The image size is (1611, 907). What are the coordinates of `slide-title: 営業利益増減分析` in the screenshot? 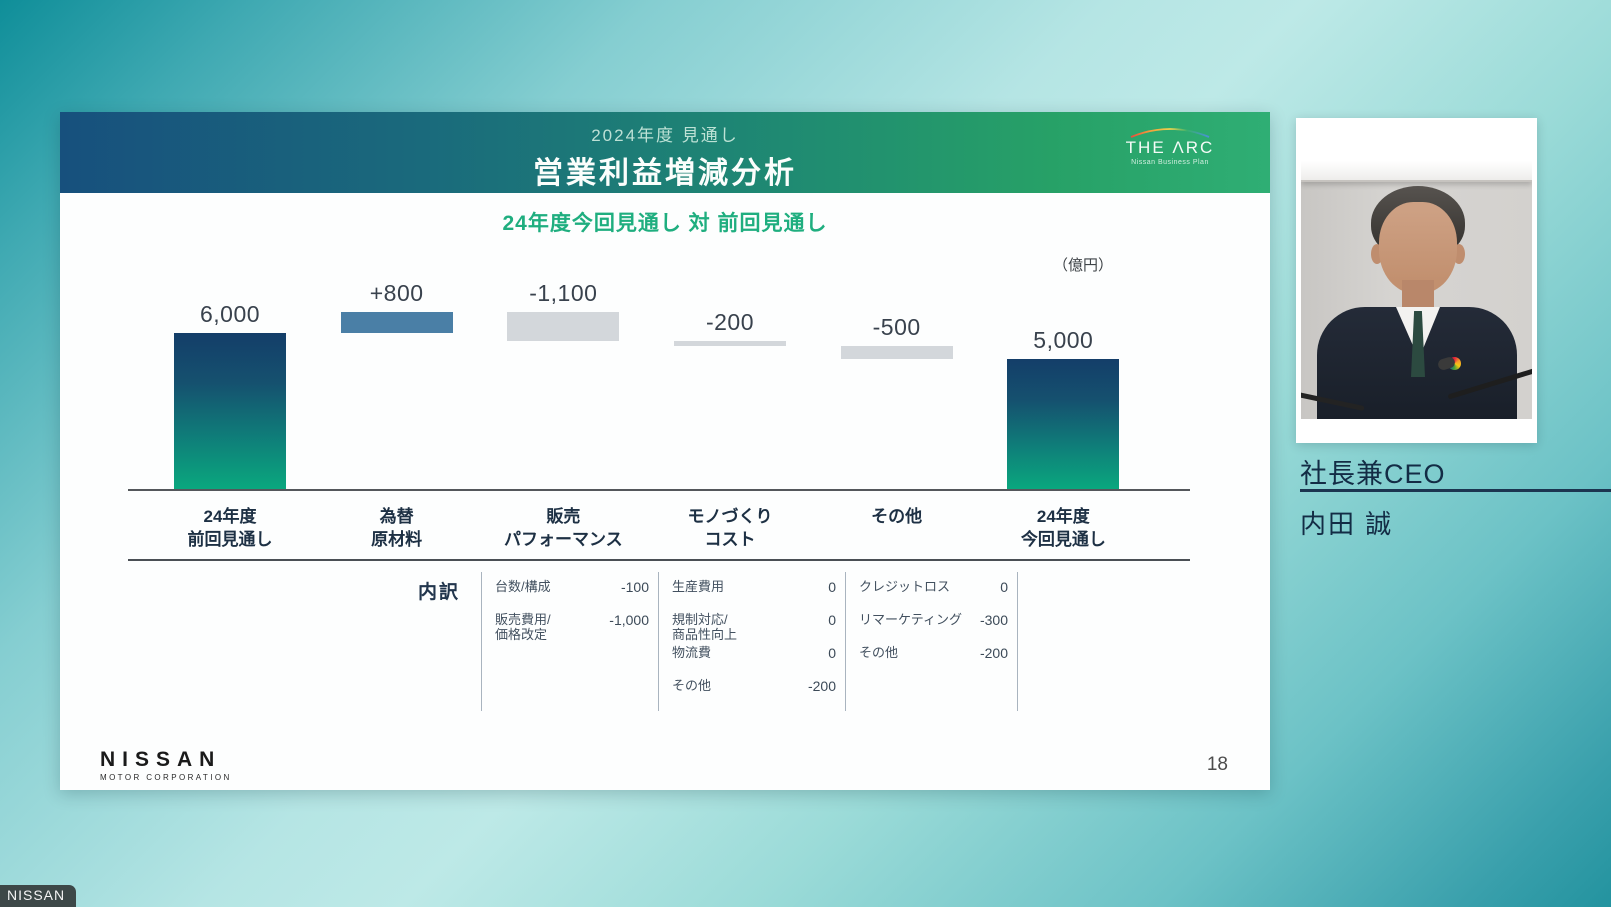 It's located at (665, 173).